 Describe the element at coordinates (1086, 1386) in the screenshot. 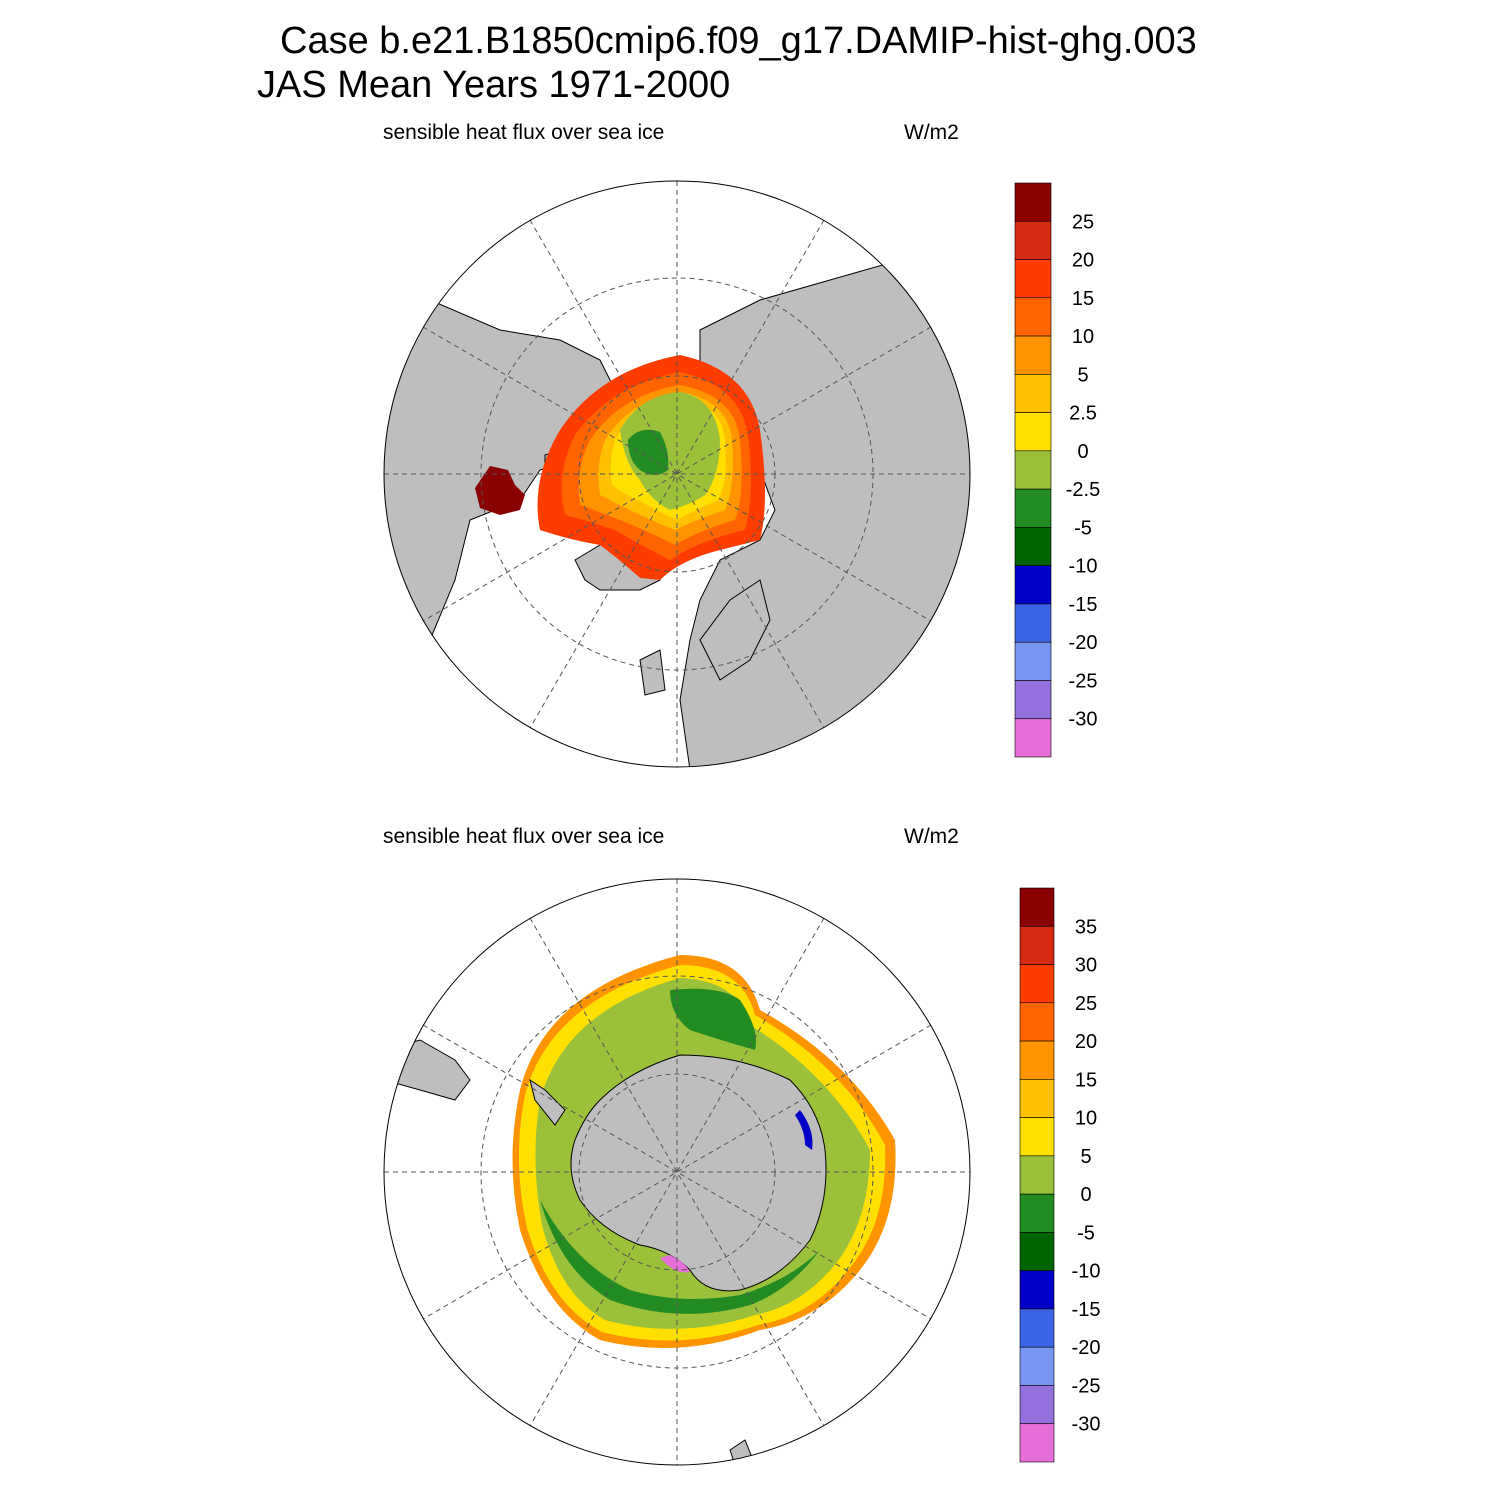

I see `sh-colorbar-label: -25` at that location.